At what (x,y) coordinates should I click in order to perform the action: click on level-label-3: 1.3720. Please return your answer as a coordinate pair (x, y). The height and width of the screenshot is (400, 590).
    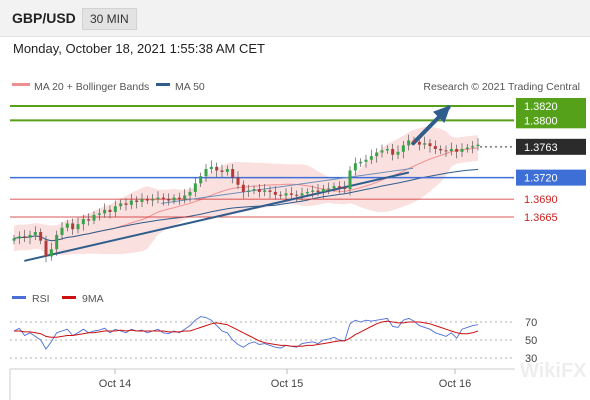
    Looking at the image, I should click on (541, 179).